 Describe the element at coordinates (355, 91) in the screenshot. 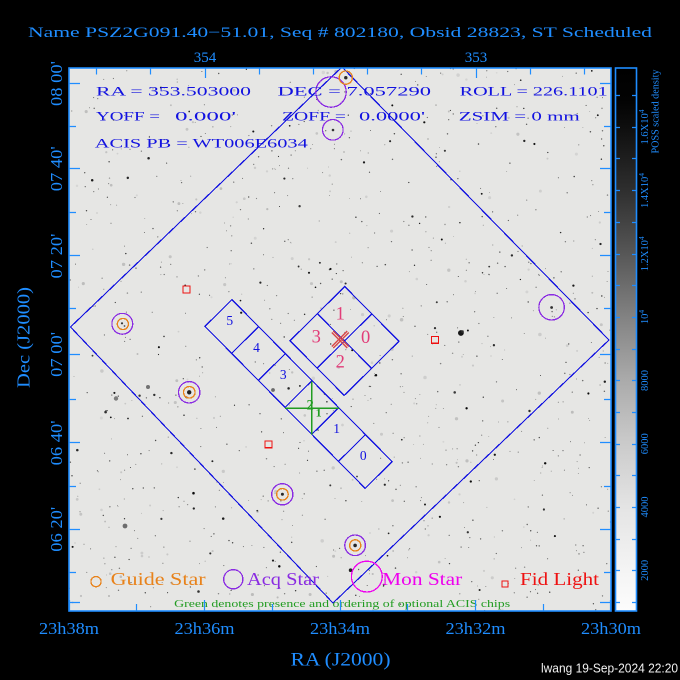

I see `svg-text: DEC = 7.057290` at that location.